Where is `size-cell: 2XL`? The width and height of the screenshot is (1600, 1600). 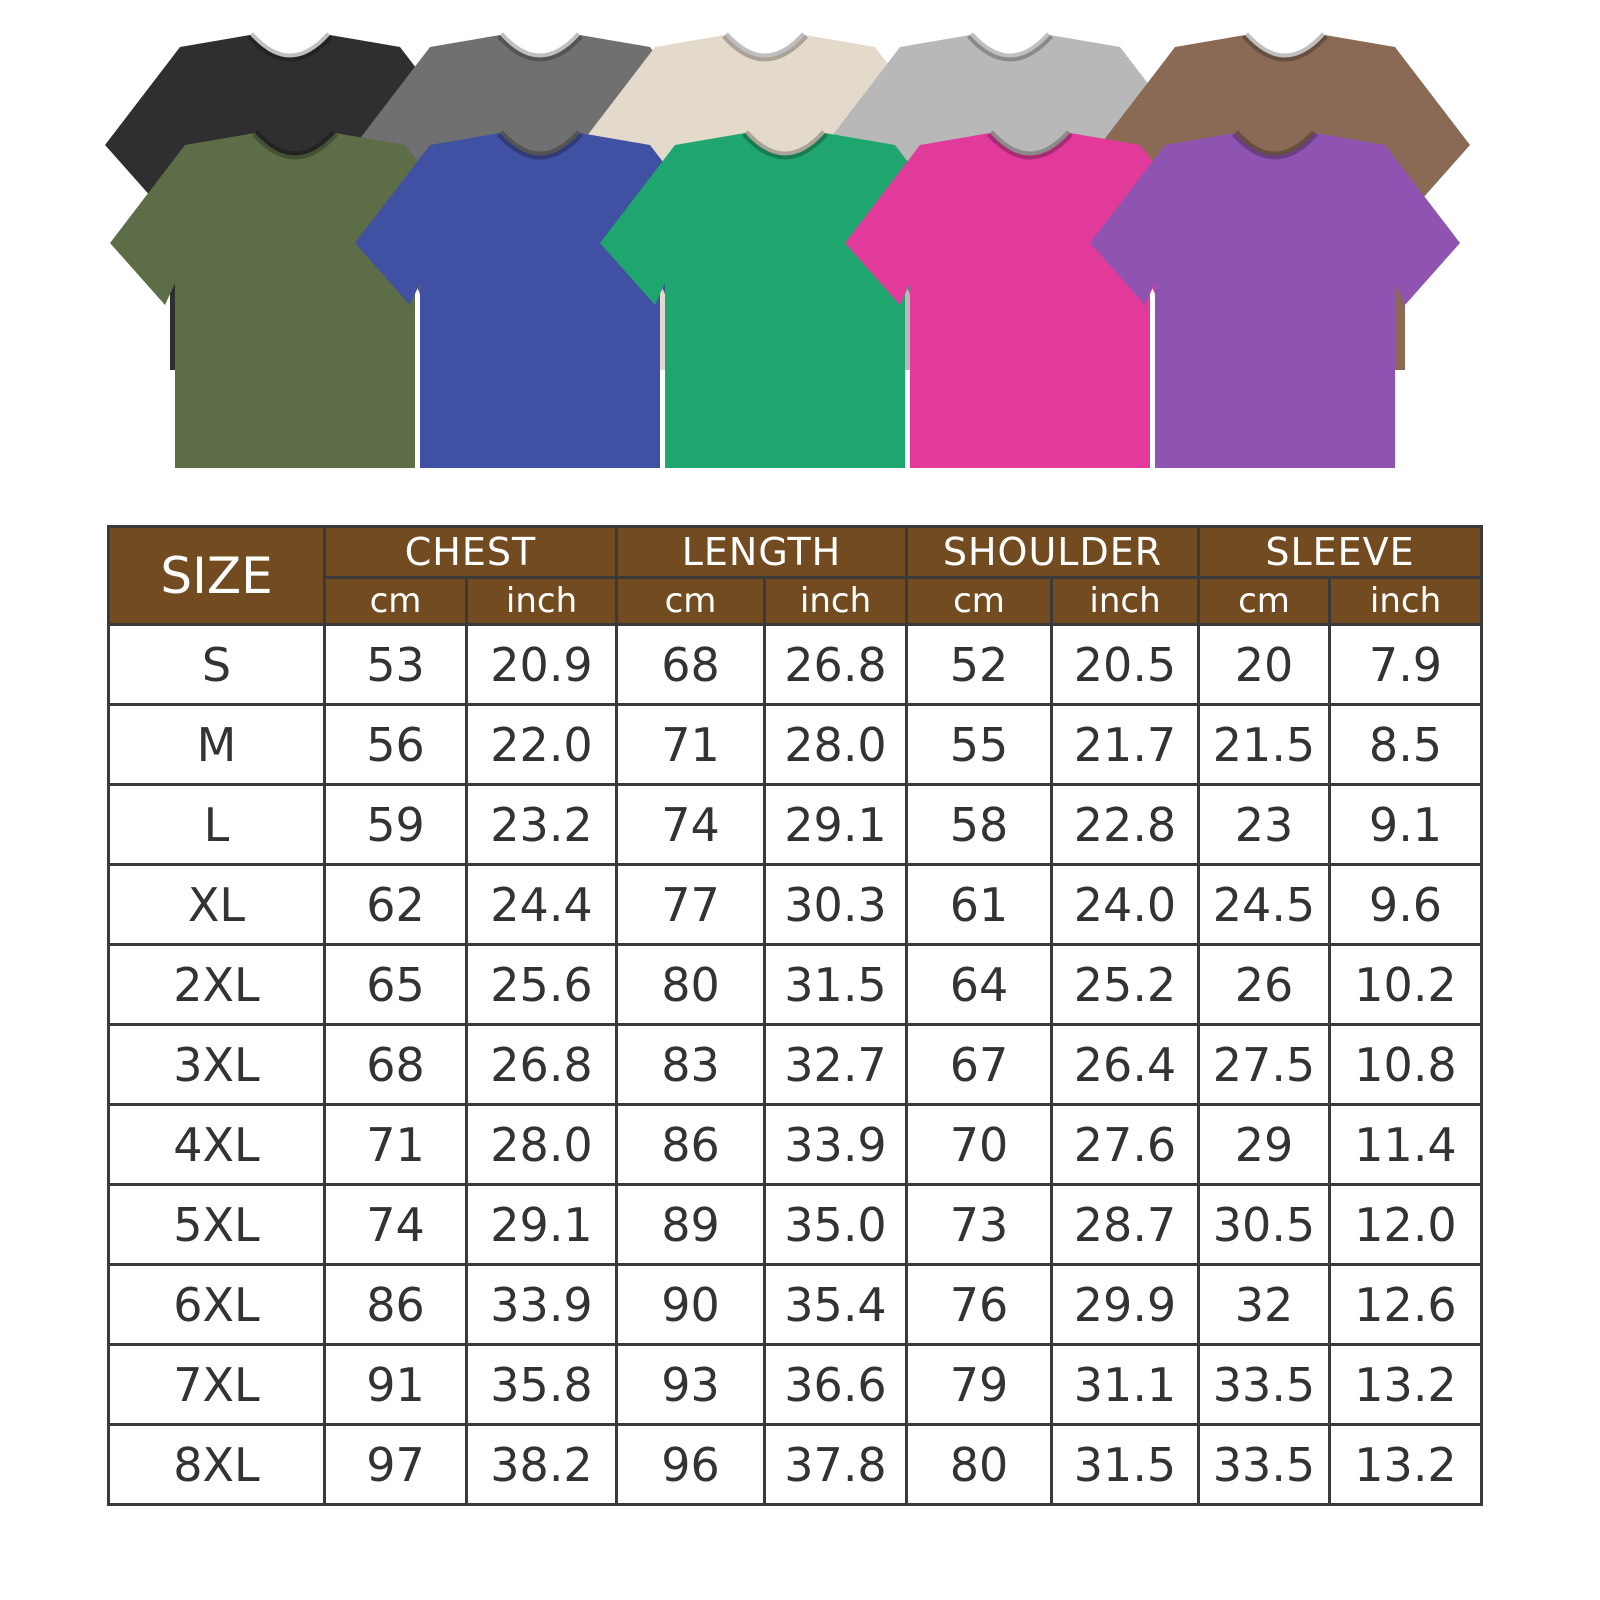
size-cell: 2XL is located at coordinates (216, 984).